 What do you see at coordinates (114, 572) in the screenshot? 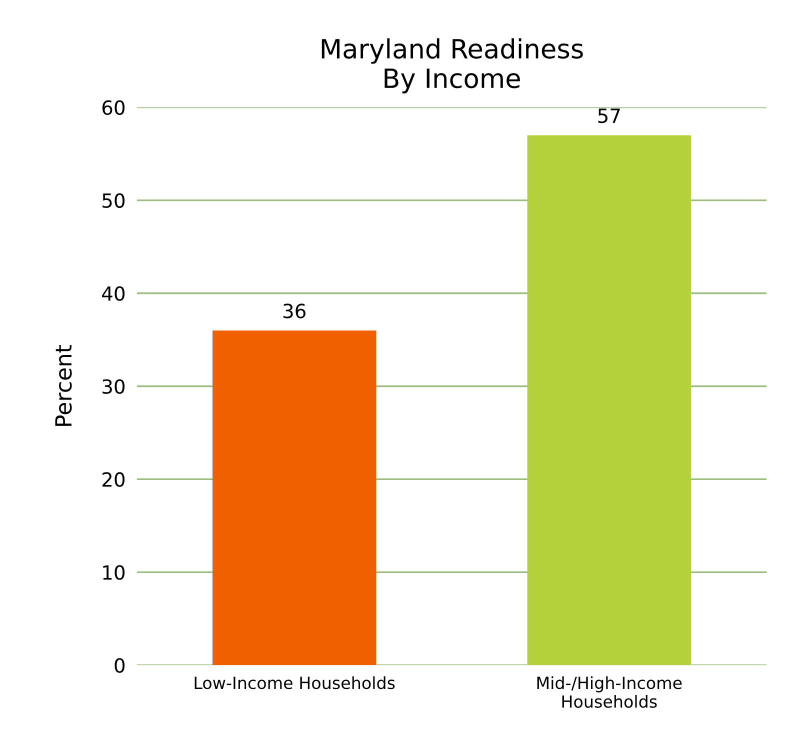
I see `y-tick-label: 10` at bounding box center [114, 572].